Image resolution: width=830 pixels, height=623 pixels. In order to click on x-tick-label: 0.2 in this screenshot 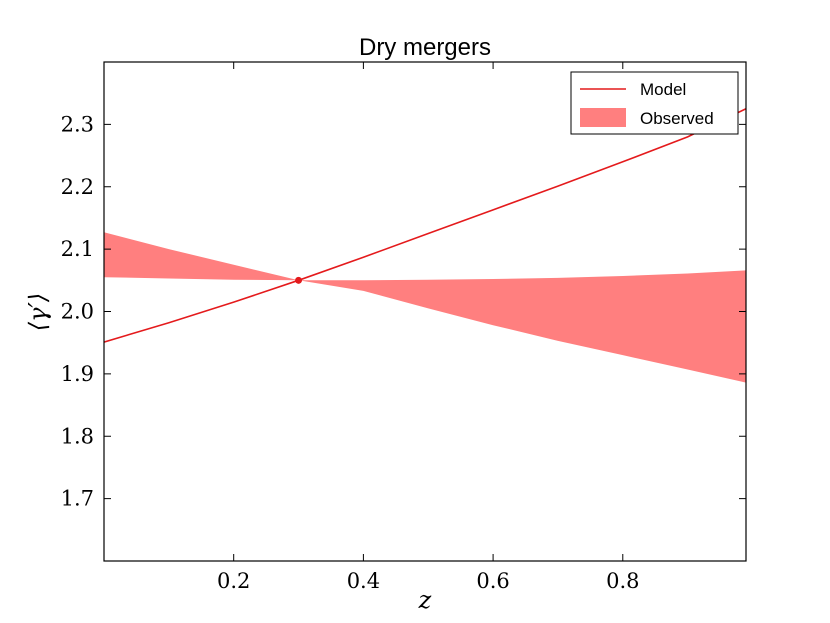, I will do `click(233, 581)`.